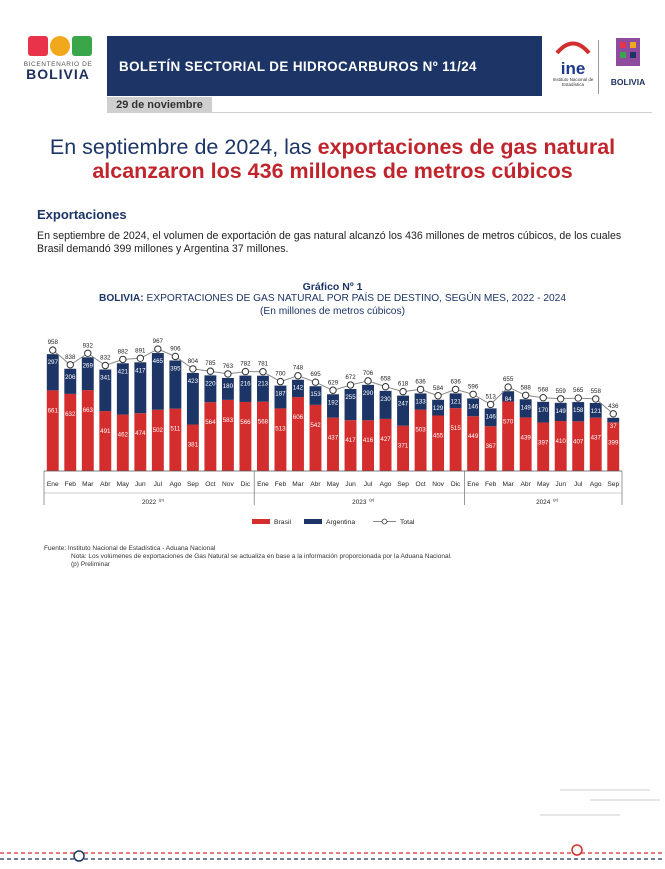 The image size is (665, 869). What do you see at coordinates (140, 484) in the screenshot?
I see `x-tick-label: Jun` at bounding box center [140, 484].